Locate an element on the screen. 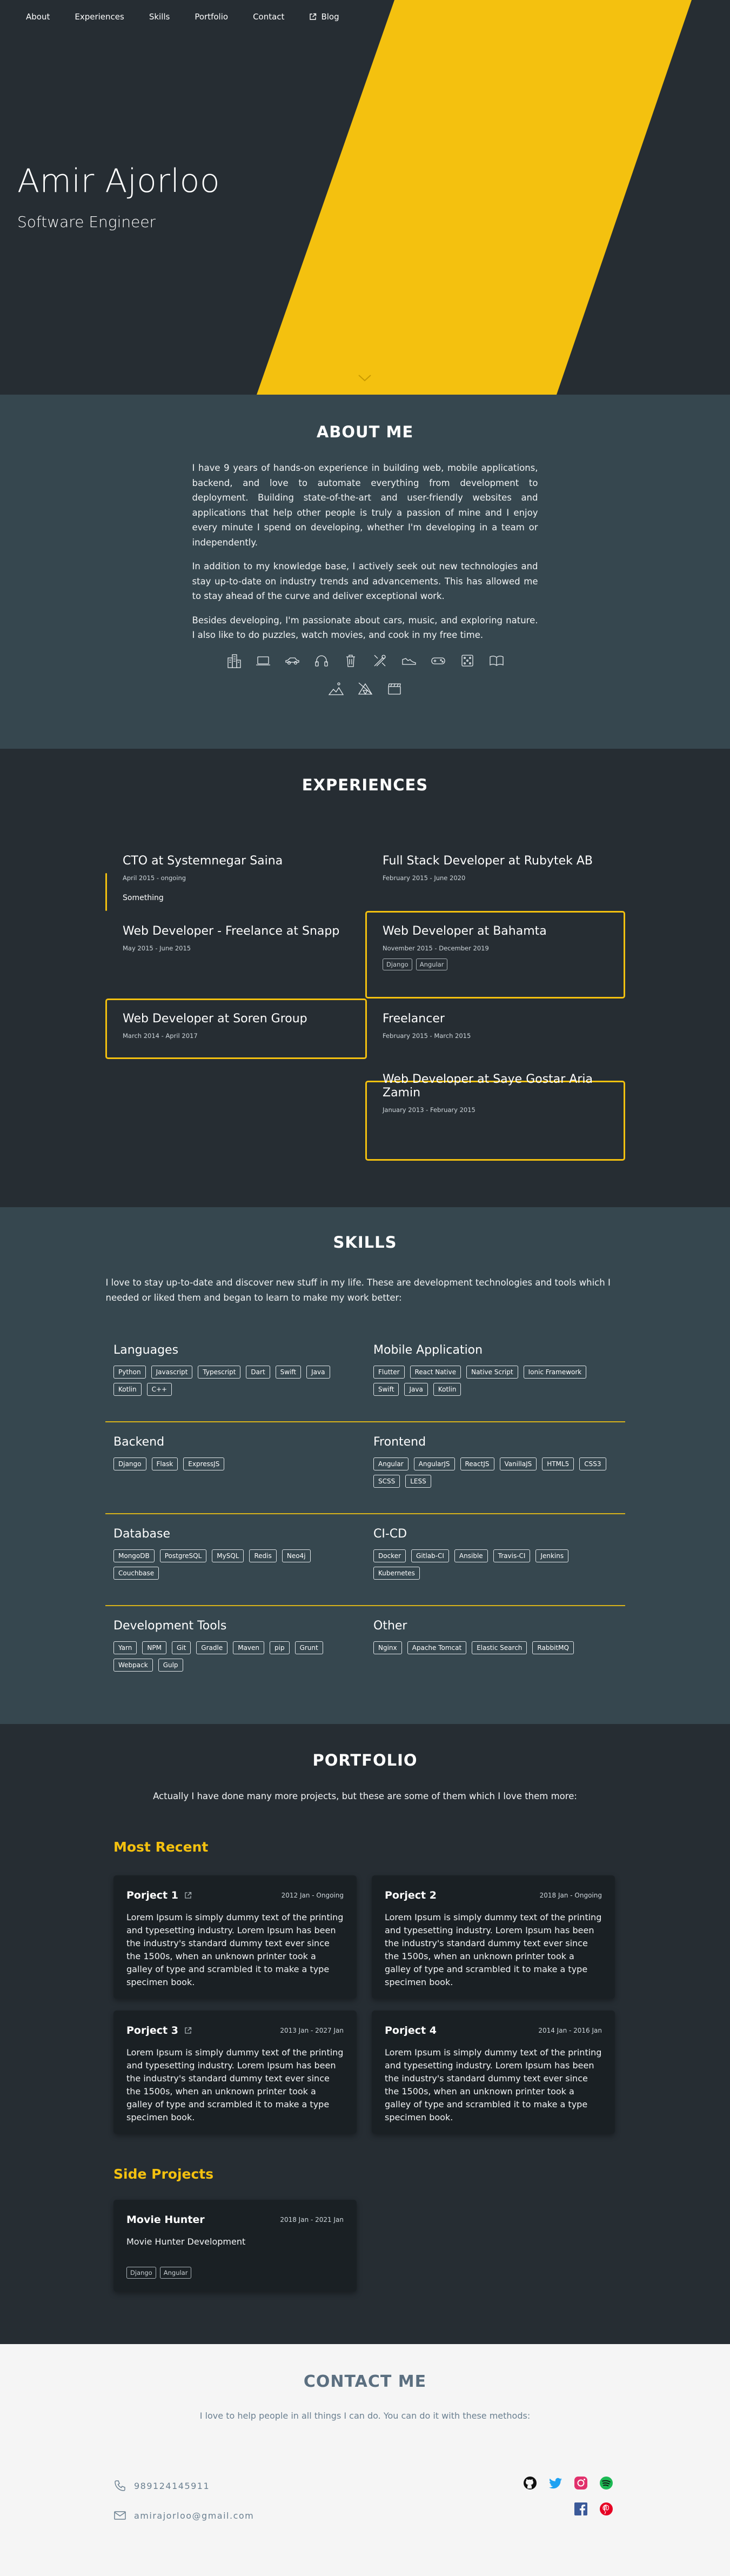  skill-tag: React Native is located at coordinates (435, 1372).